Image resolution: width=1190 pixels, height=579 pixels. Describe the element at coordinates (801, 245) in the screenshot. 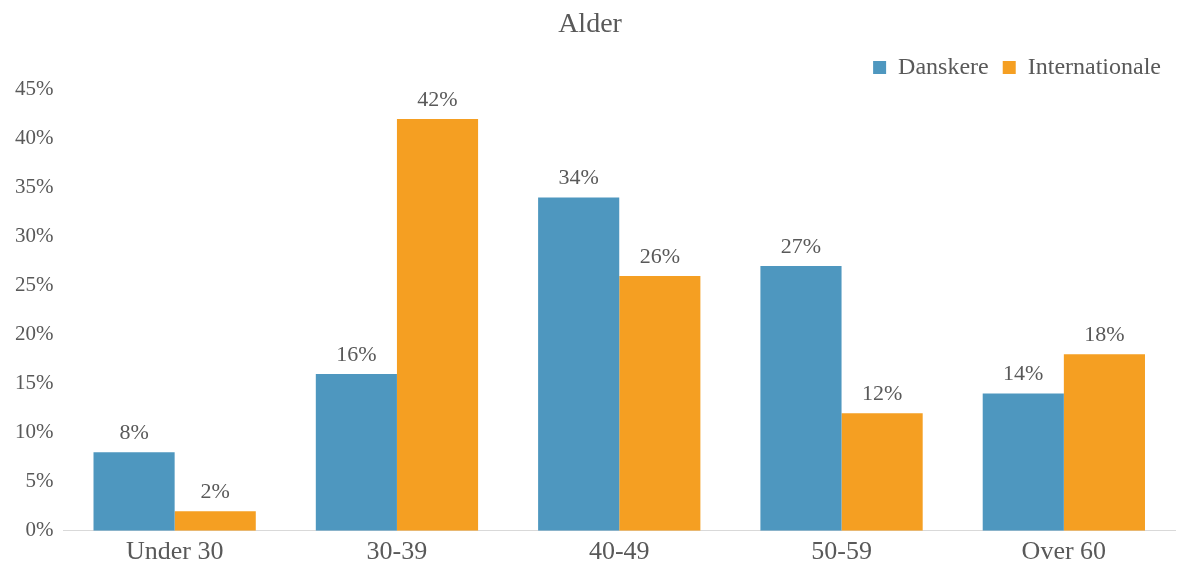

I see `data-label: 27%` at that location.